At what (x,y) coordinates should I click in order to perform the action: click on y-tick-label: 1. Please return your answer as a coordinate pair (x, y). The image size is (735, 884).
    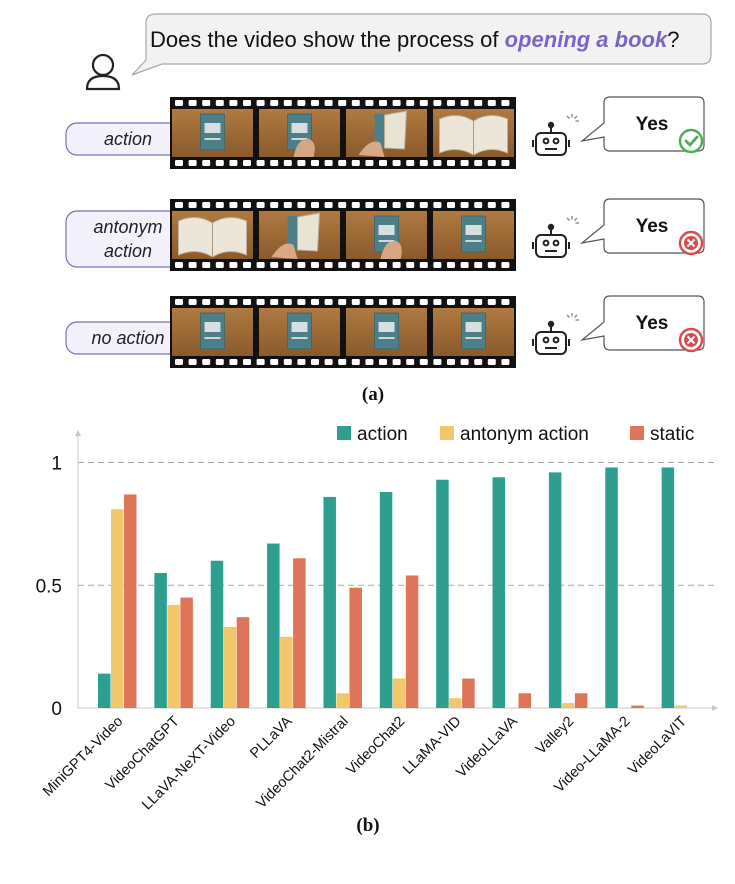
    Looking at the image, I should click on (56, 464).